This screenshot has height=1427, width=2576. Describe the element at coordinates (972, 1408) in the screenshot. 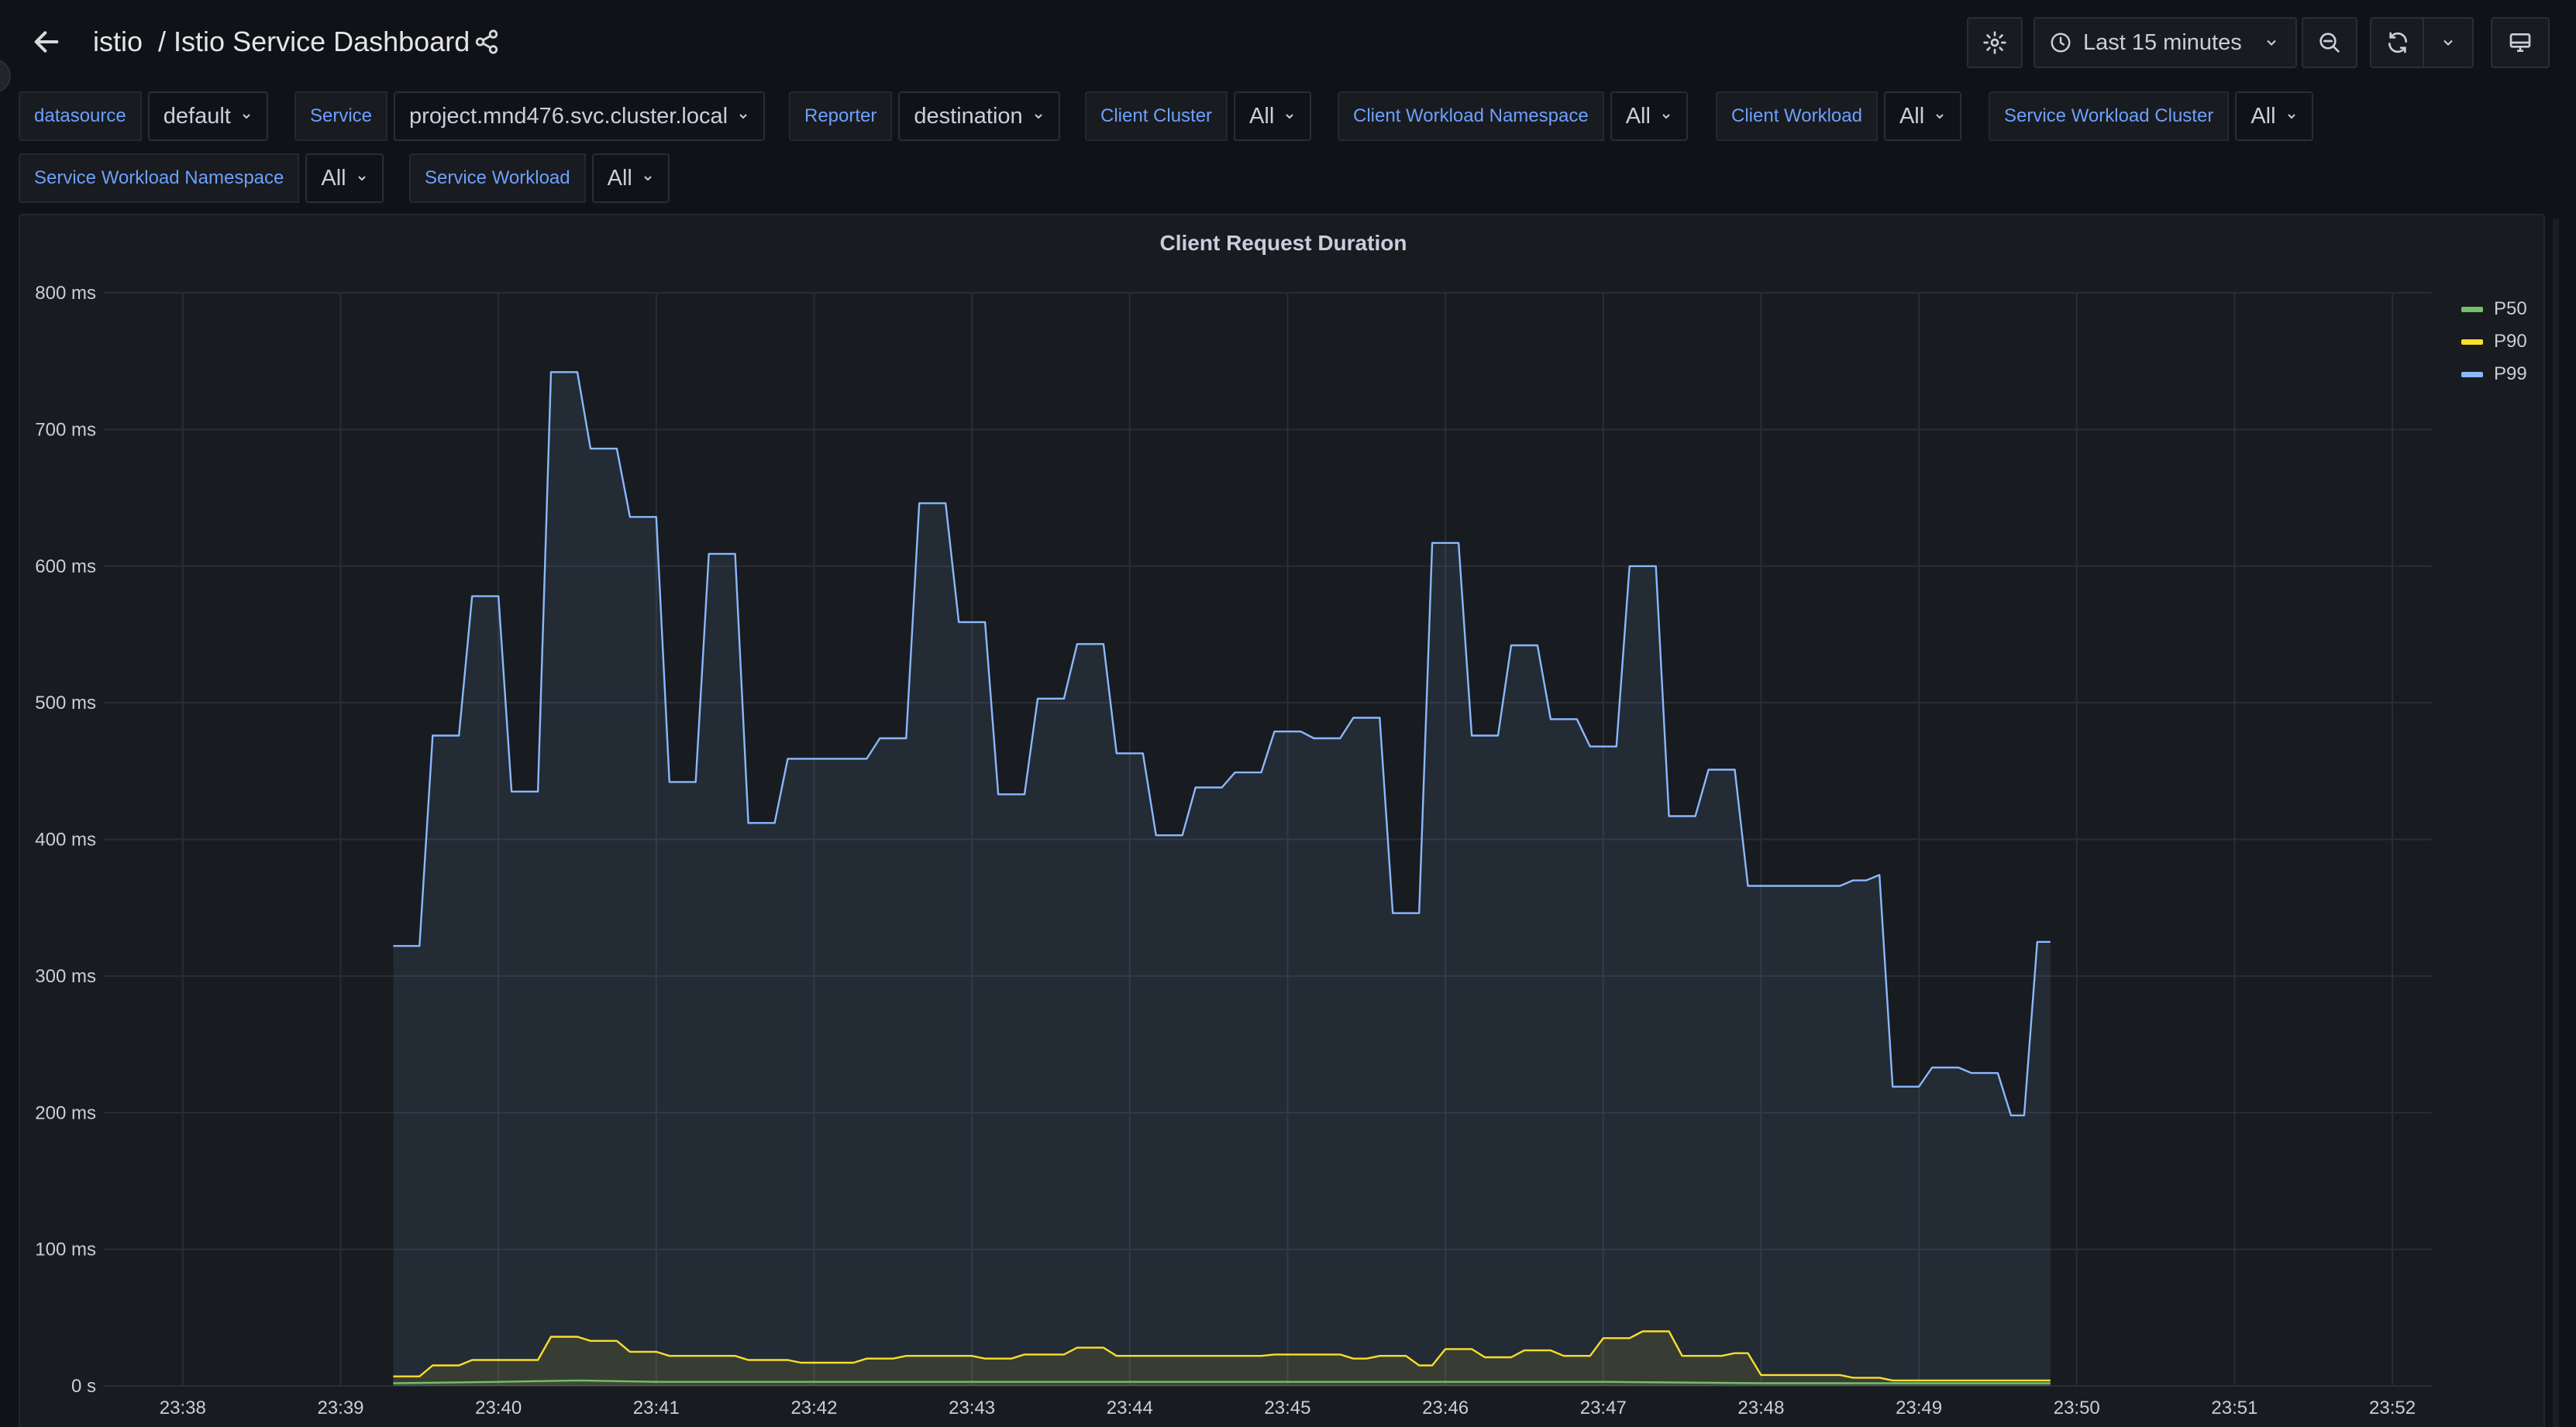

I see `x-tick-label: 23:43` at that location.